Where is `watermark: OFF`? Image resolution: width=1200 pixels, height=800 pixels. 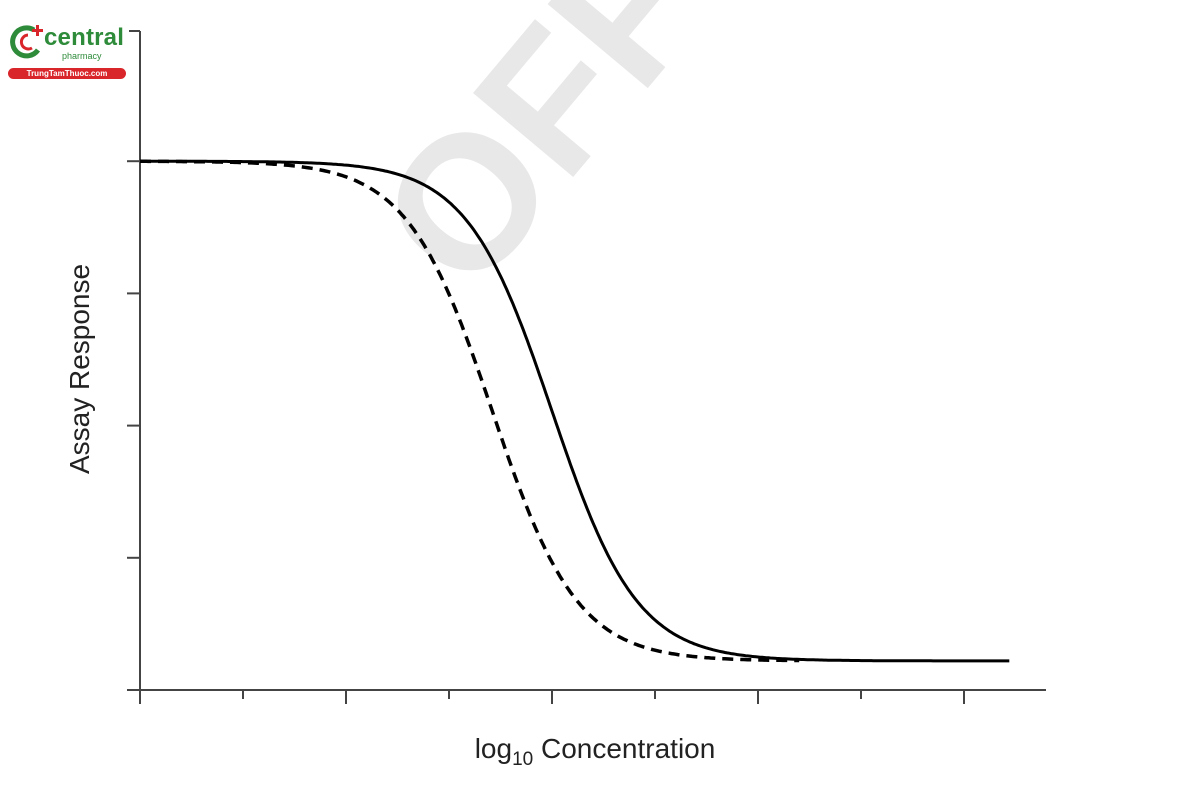
watermark: OFF is located at coordinates (542, 163).